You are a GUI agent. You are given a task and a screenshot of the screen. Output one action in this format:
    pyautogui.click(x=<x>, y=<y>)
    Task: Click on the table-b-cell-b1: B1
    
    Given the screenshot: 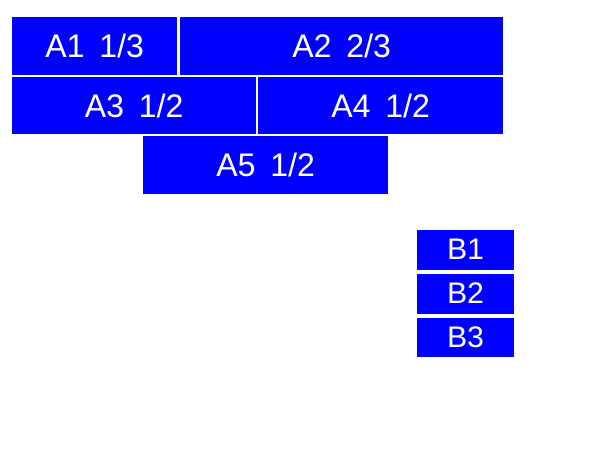 What is the action you would take?
    pyautogui.click(x=465, y=250)
    